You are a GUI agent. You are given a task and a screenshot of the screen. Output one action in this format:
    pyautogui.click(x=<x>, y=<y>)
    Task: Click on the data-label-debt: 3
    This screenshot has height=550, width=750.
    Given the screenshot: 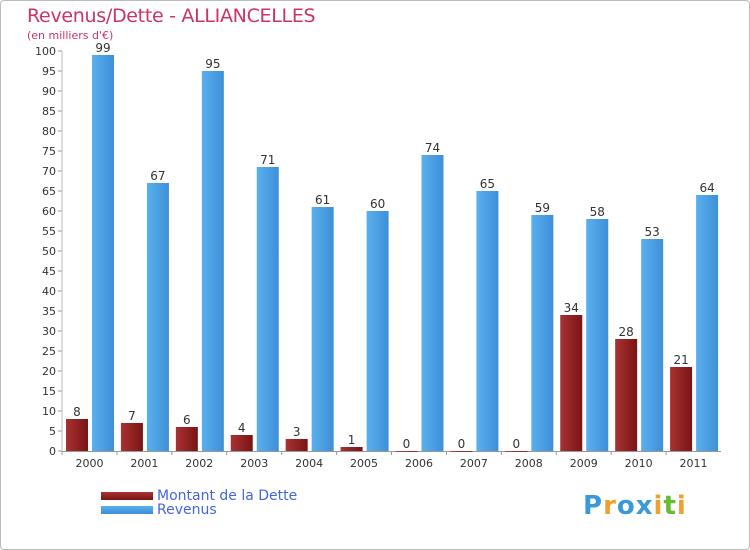 What is the action you would take?
    pyautogui.click(x=297, y=432)
    